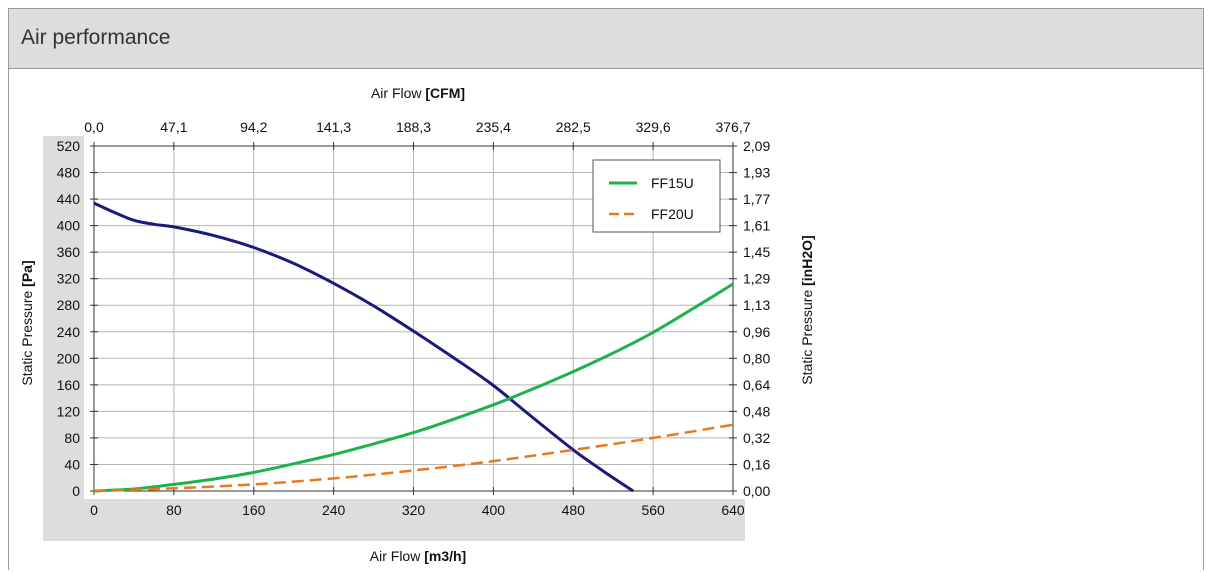 This screenshot has height=572, width=1208. Describe the element at coordinates (414, 510) in the screenshot. I see `x-tick-label: 320` at that location.